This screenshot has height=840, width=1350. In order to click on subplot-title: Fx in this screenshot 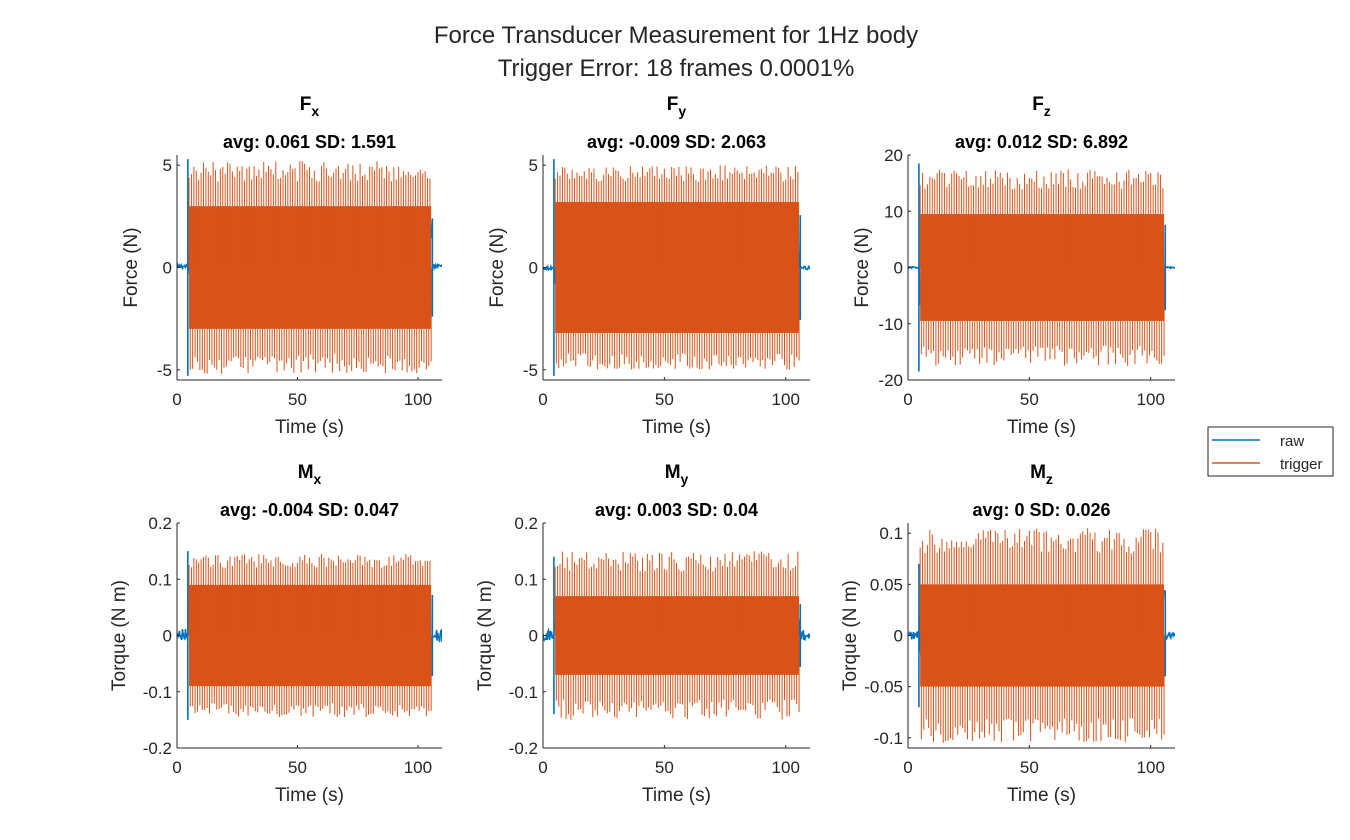, I will do `click(310, 106)`.